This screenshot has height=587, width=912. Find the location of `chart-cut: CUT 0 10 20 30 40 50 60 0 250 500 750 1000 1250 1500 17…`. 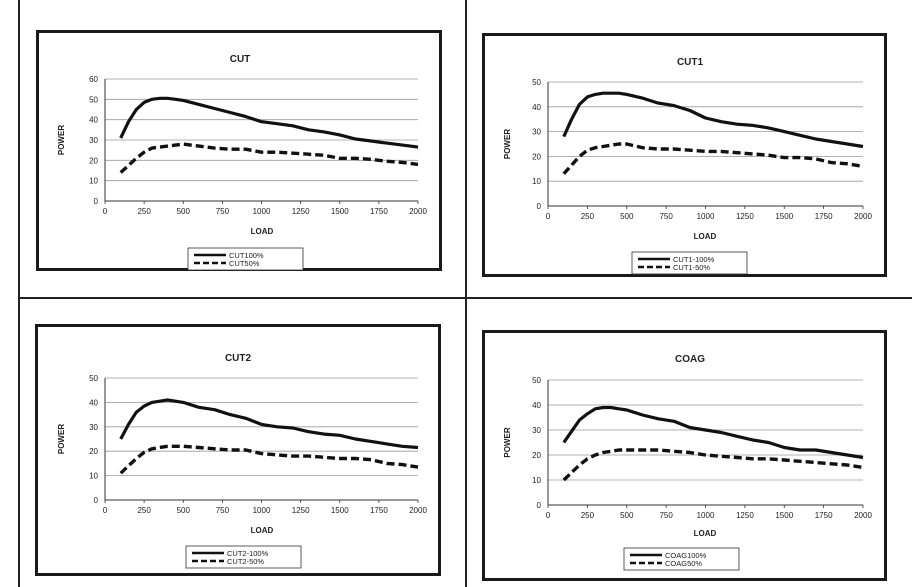

chart-cut: CUT 0 10 20 30 40 50 60 0 250 500 750 1000 1250 1500 17… is located at coordinates (242, 162).